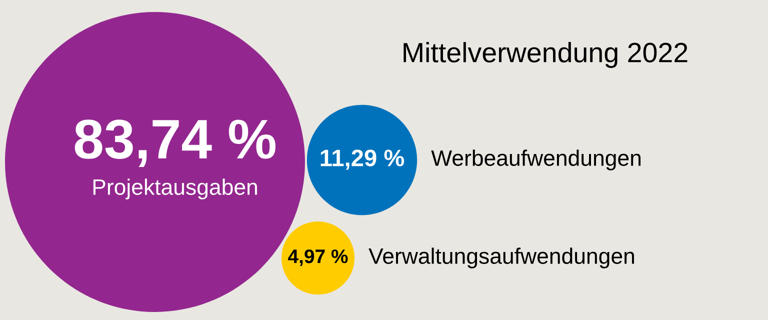 This screenshot has height=320, width=768. Describe the element at coordinates (546, 55) in the screenshot. I see `text: Mittelverwendung 2022` at that location.